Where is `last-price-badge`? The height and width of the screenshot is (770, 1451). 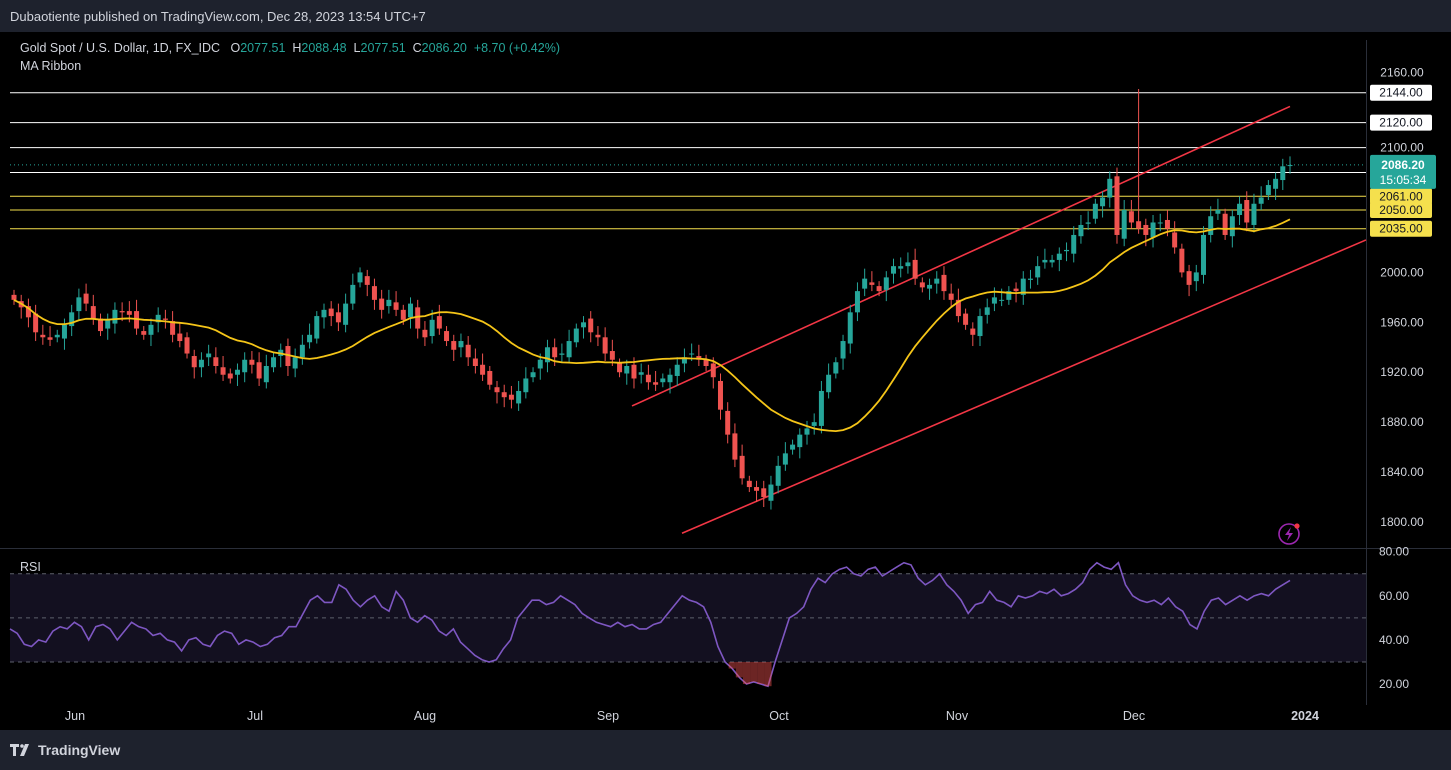
last-price-badge is located at coordinates (1403, 171).